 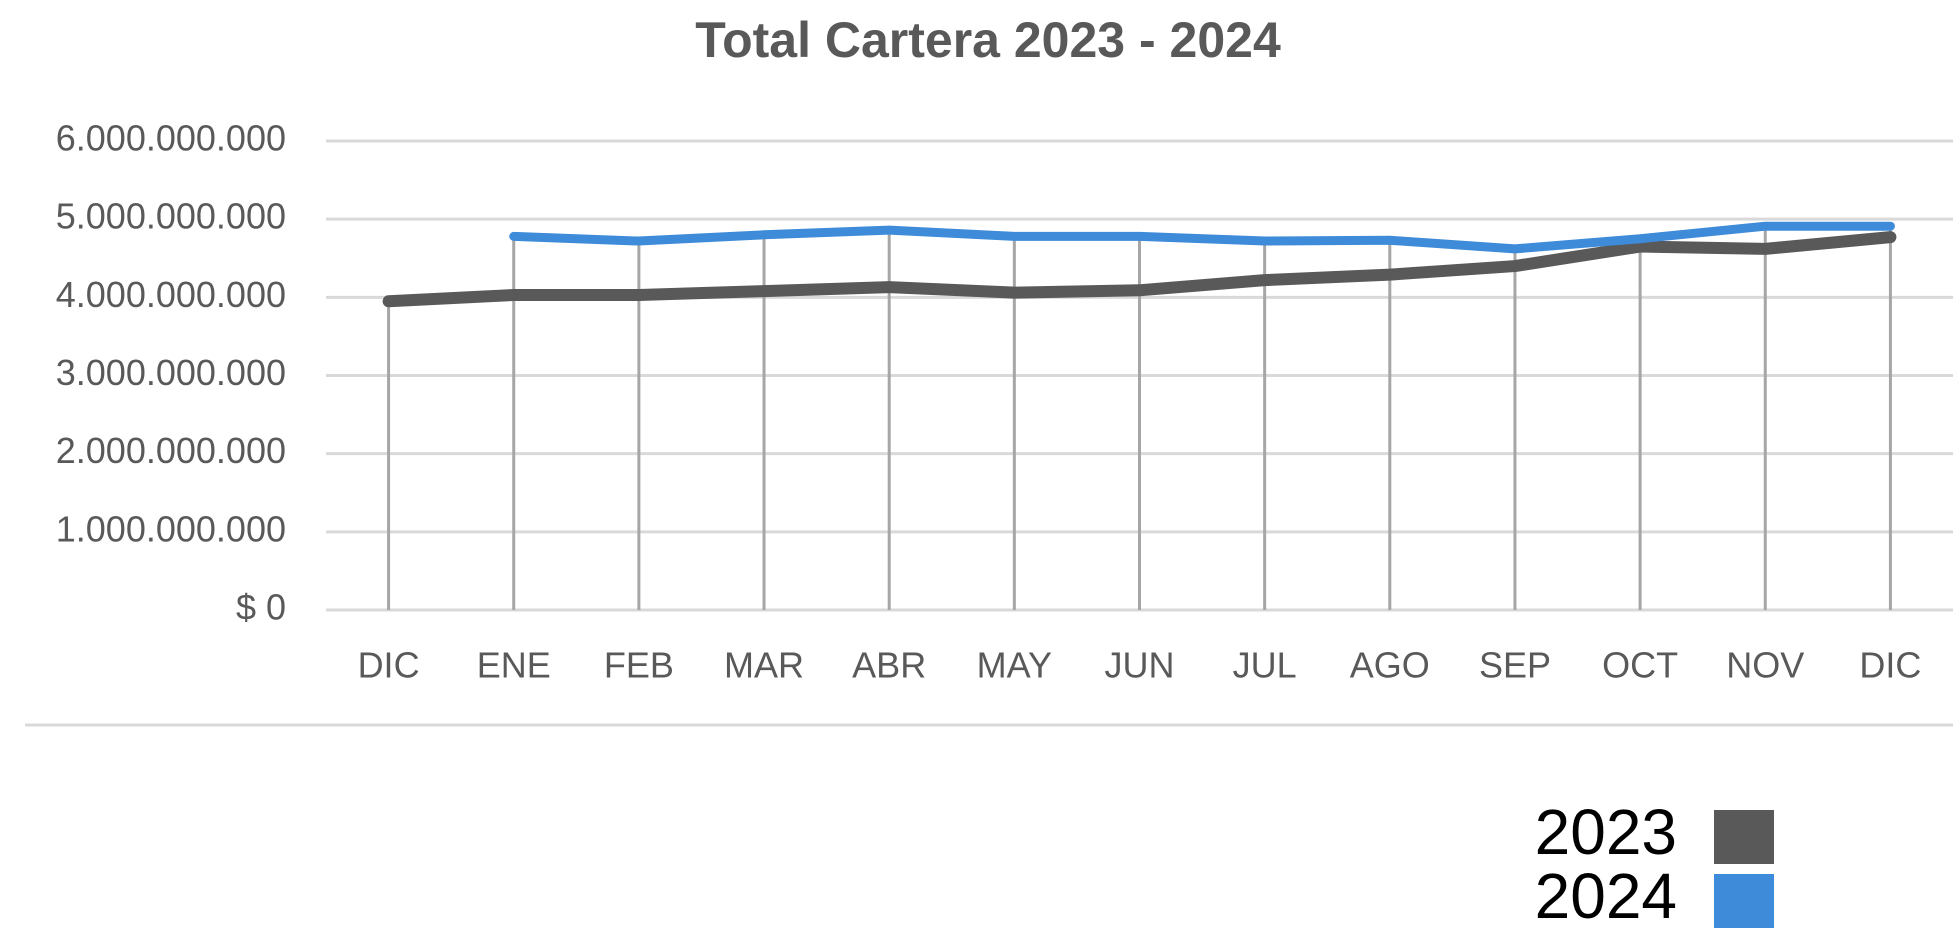 I want to click on x-tick-label: AGO, so click(x=1390, y=665).